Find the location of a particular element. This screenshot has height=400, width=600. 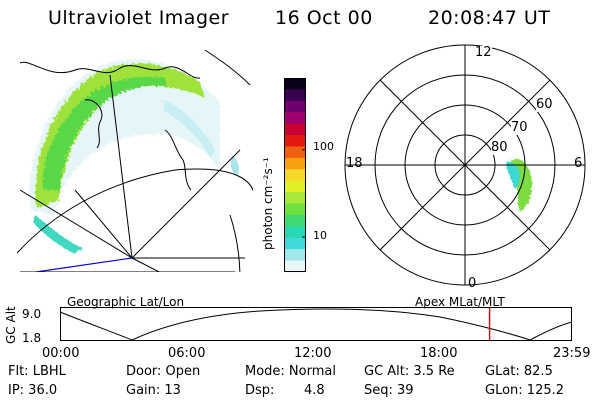

timeline-xtick-0000: 00:00 is located at coordinates (61, 353).